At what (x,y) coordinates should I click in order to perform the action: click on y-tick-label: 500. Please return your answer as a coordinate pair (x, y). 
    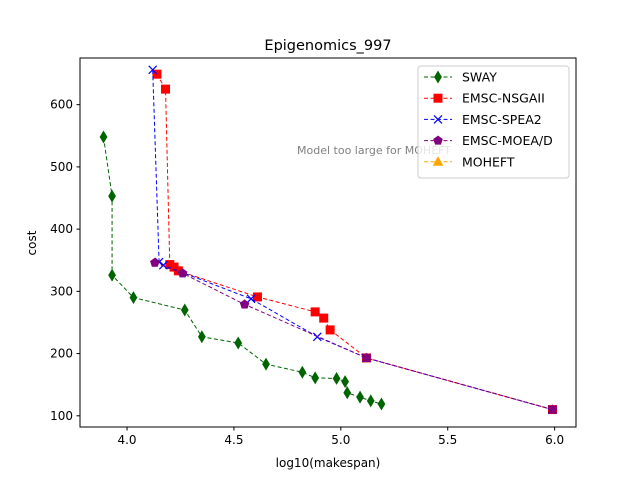
    Looking at the image, I should click on (61, 167).